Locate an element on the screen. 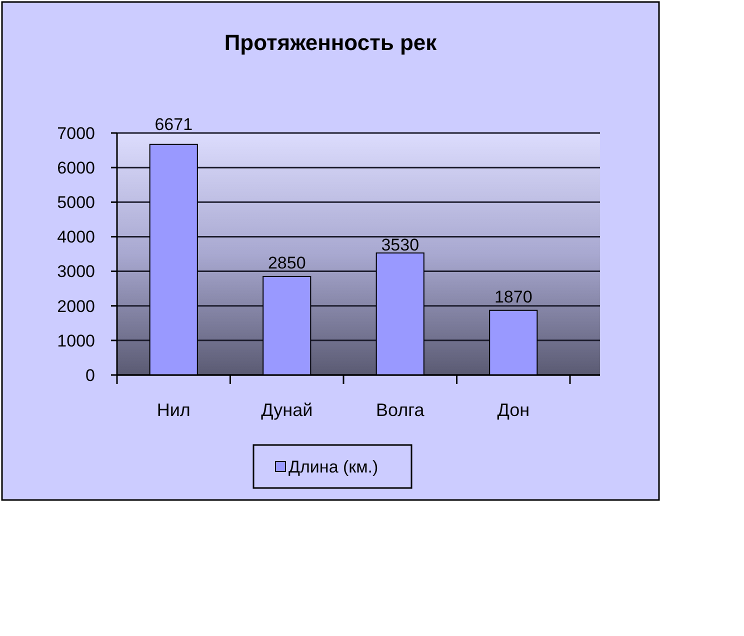 The image size is (744, 636). x-tick-label: Волга is located at coordinates (401, 410).